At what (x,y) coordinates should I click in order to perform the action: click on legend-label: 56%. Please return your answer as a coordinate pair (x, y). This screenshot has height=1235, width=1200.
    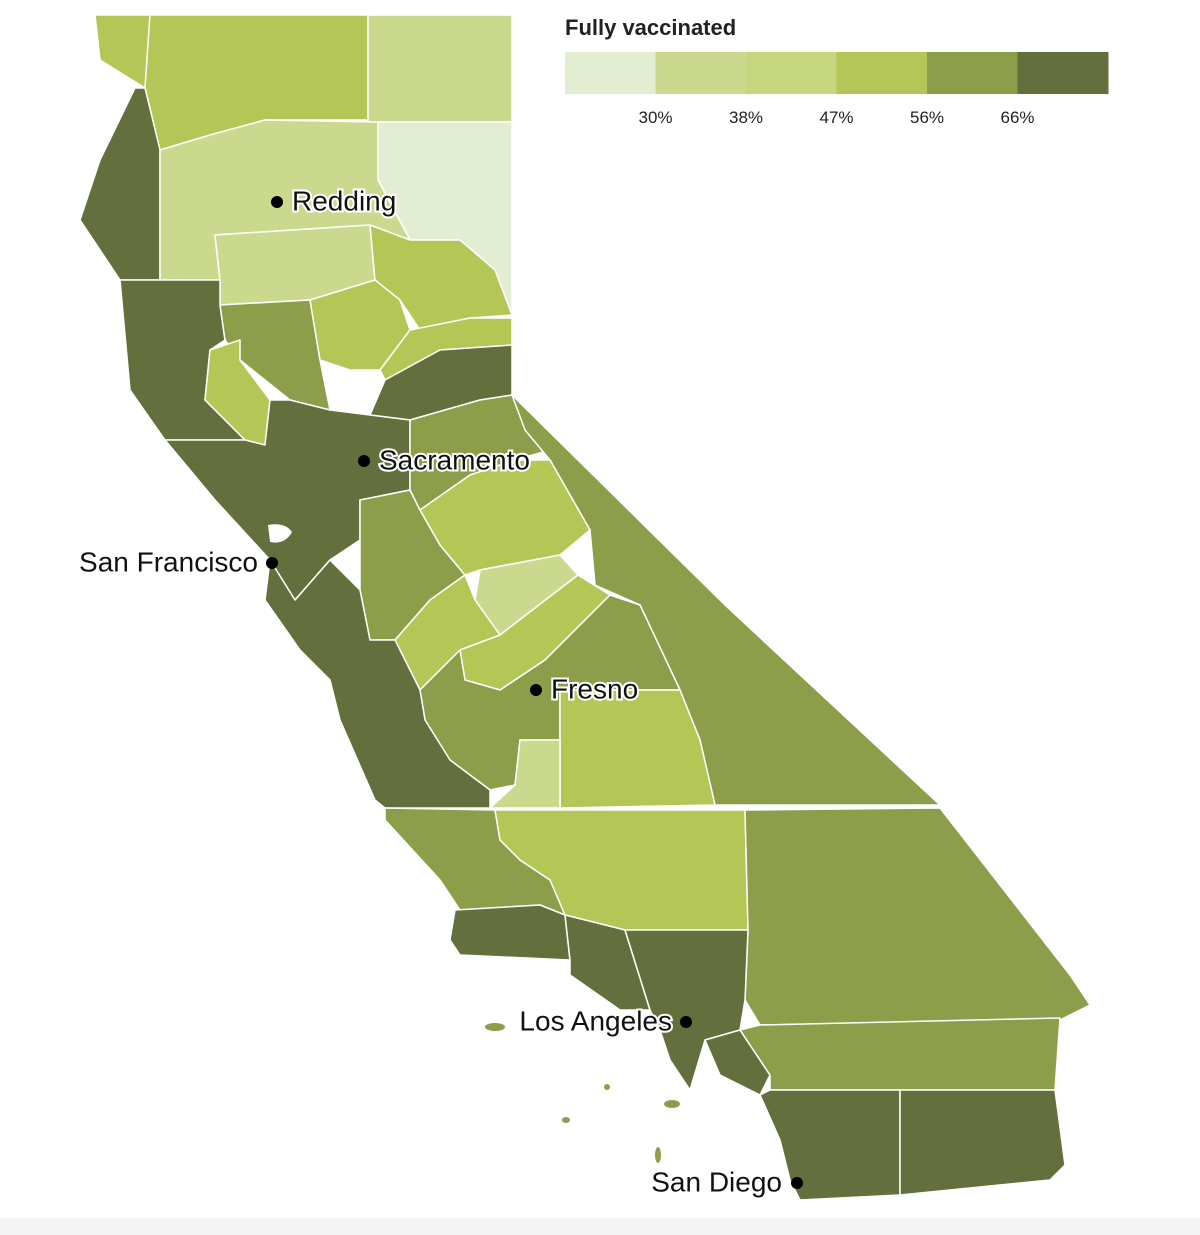
    Looking at the image, I should click on (927, 117).